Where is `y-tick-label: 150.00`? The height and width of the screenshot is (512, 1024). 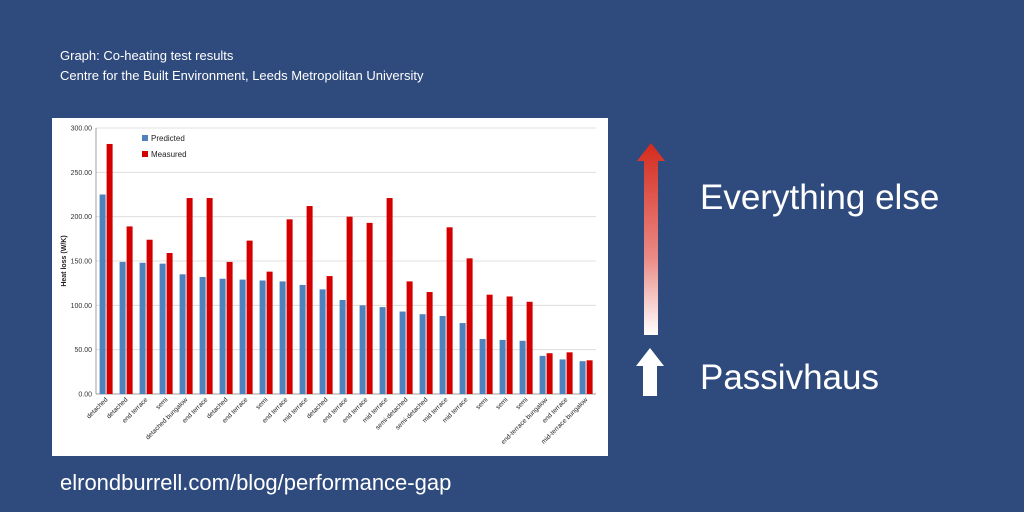 y-tick-label: 150.00 is located at coordinates (82, 262).